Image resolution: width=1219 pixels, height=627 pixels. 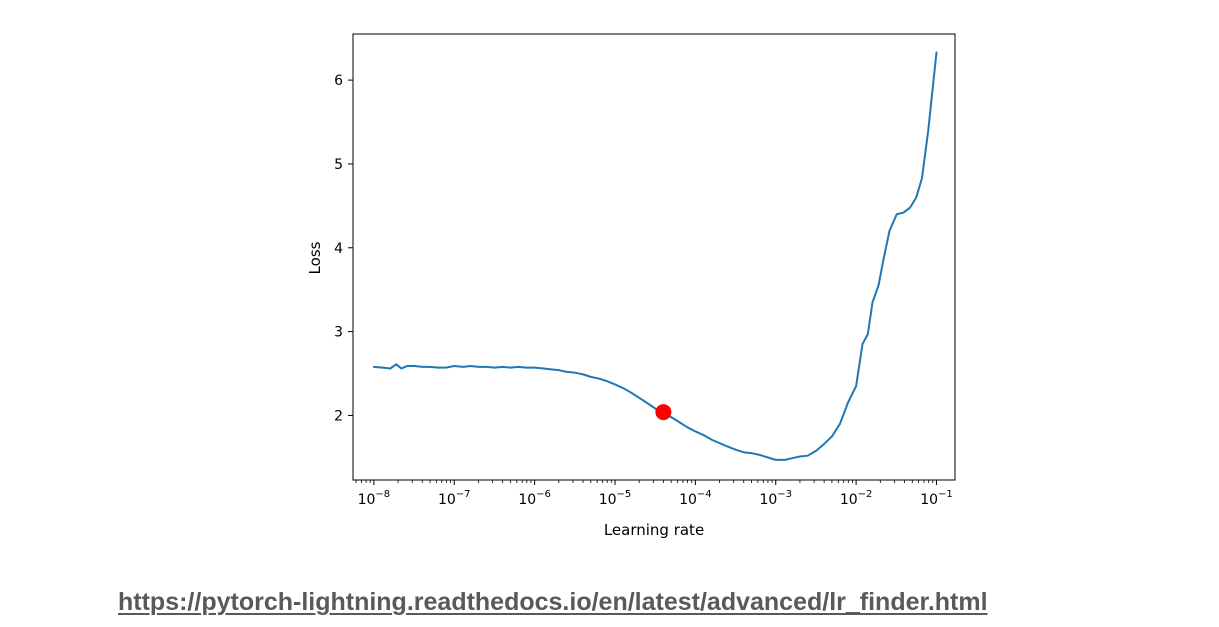 I want to click on y-axis-label: Loss, so click(x=315, y=257).